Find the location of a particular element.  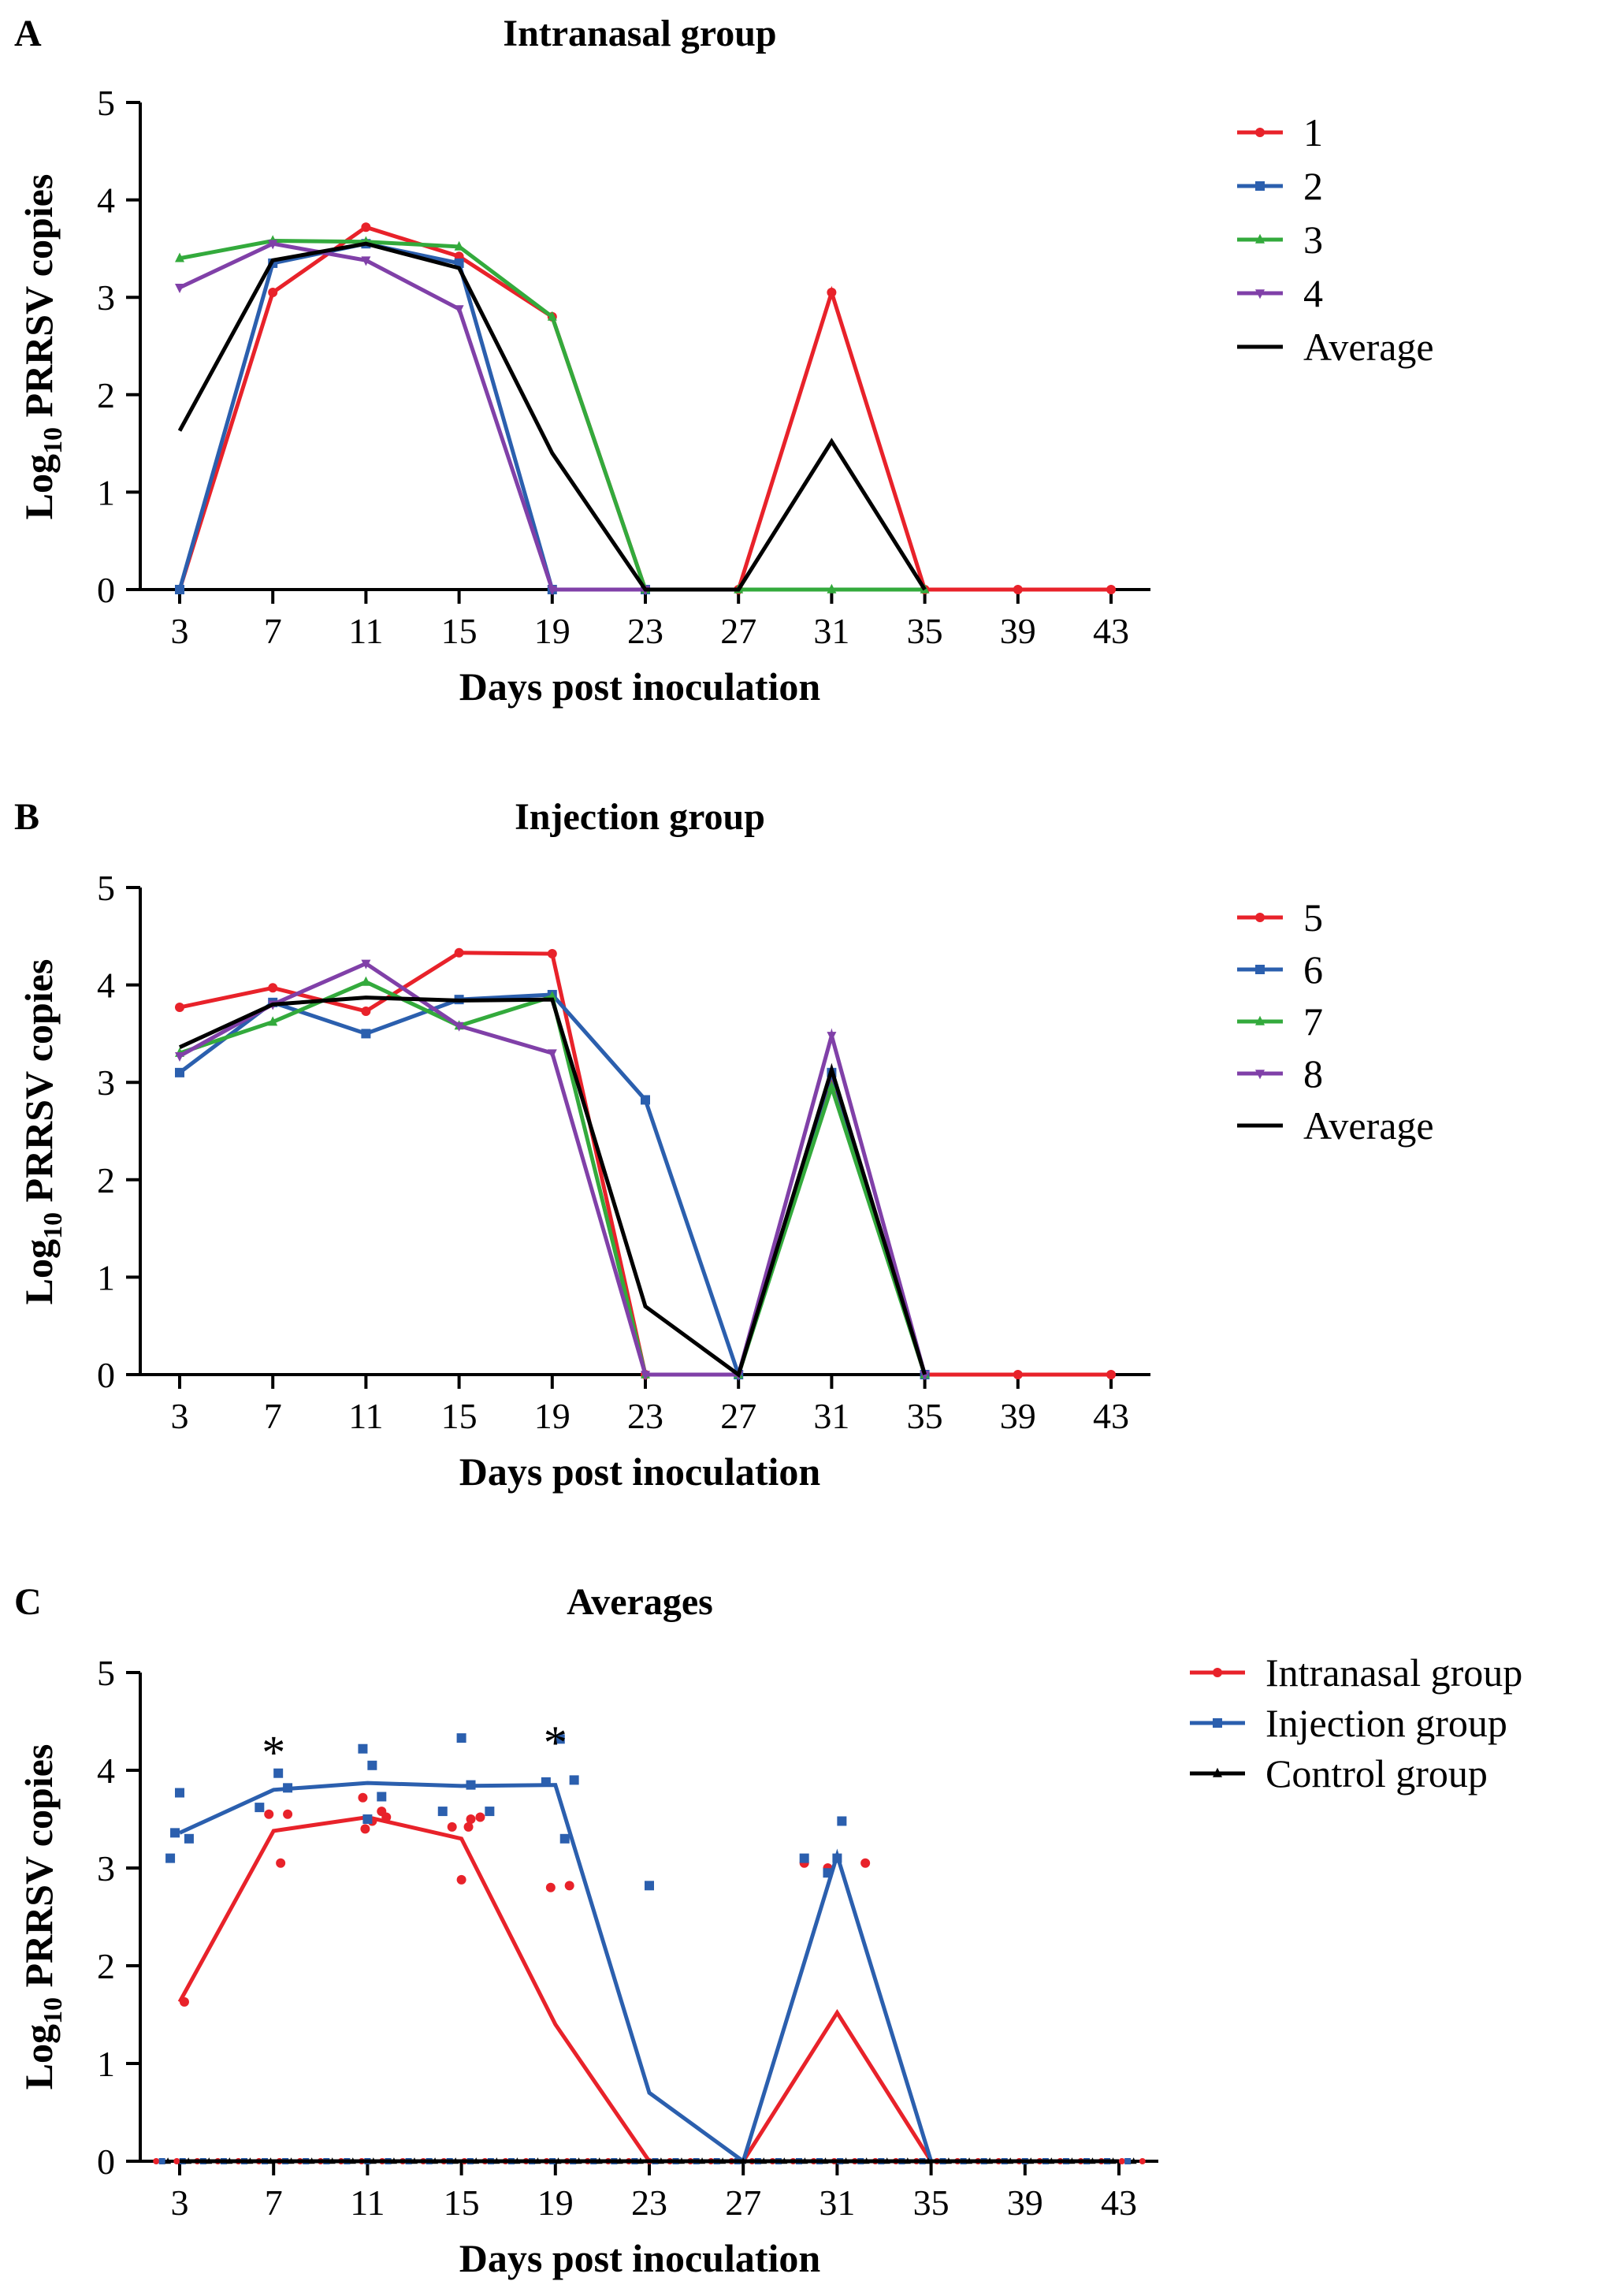

legend-item: 7 is located at coordinates (1280, 1021).